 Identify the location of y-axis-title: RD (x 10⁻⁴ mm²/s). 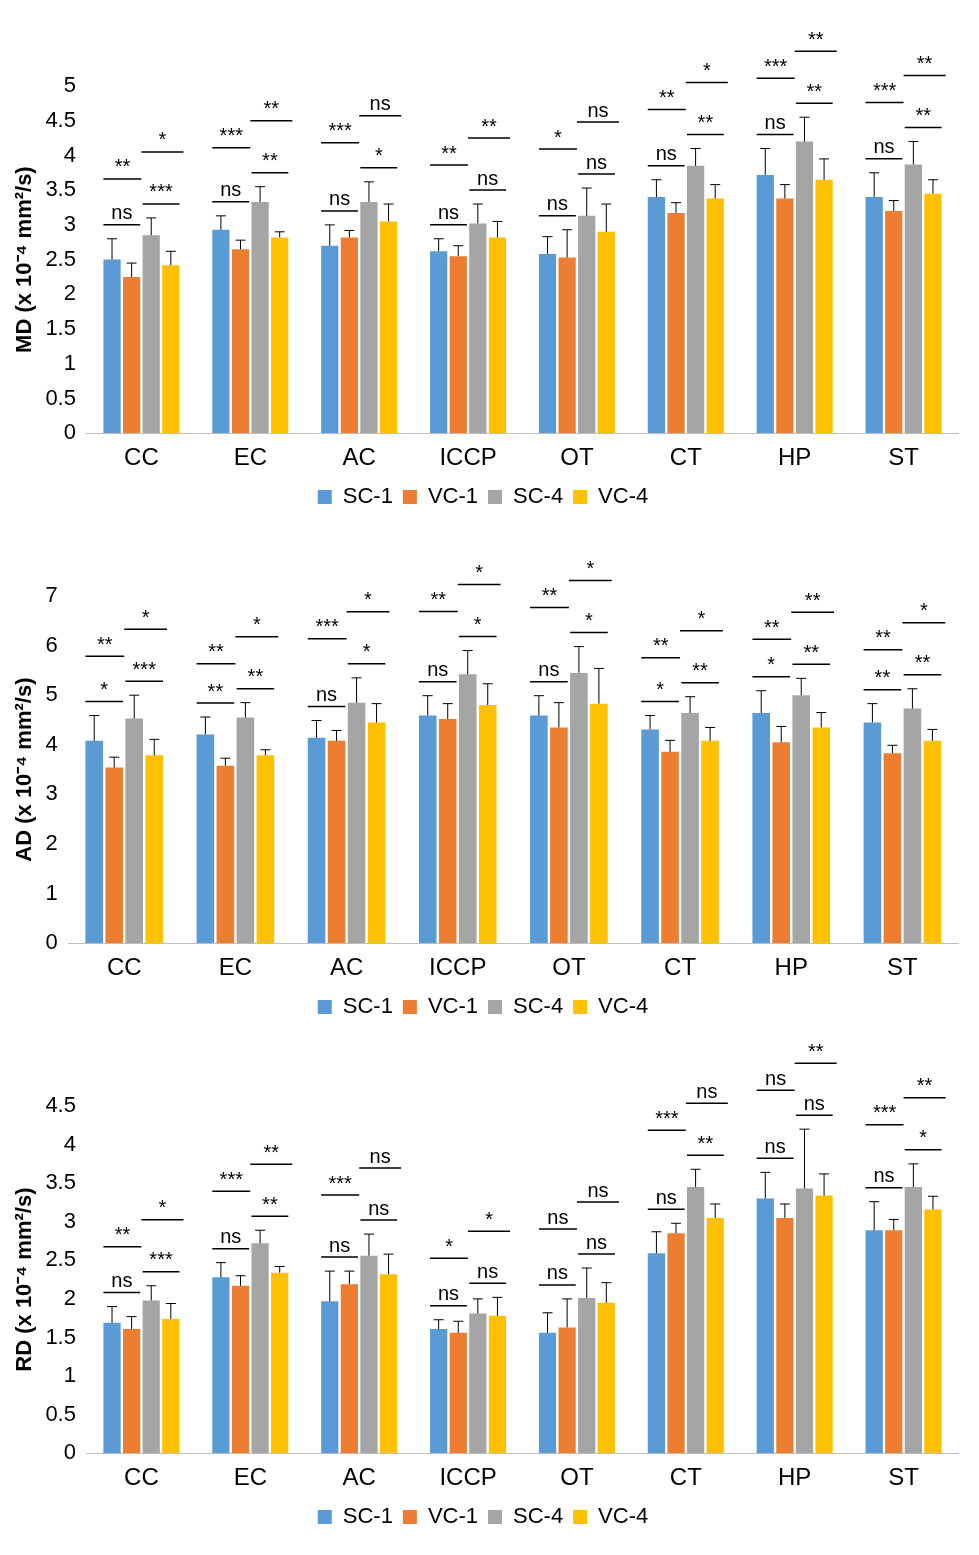
(24, 1279).